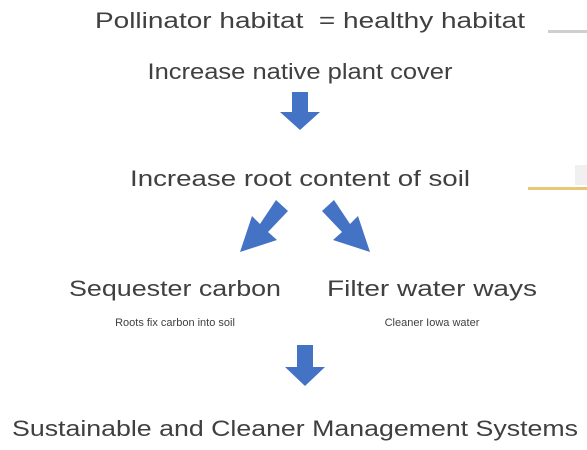 This screenshot has height=450, width=587. What do you see at coordinates (175, 288) in the screenshot?
I see `node-label: Sequester carbon` at bounding box center [175, 288].